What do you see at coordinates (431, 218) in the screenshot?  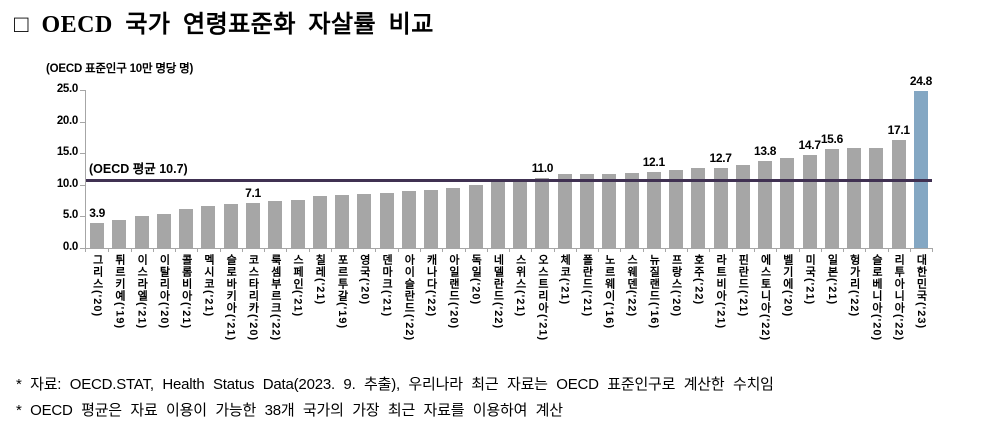 I see `bar-캐나다('22)` at bounding box center [431, 218].